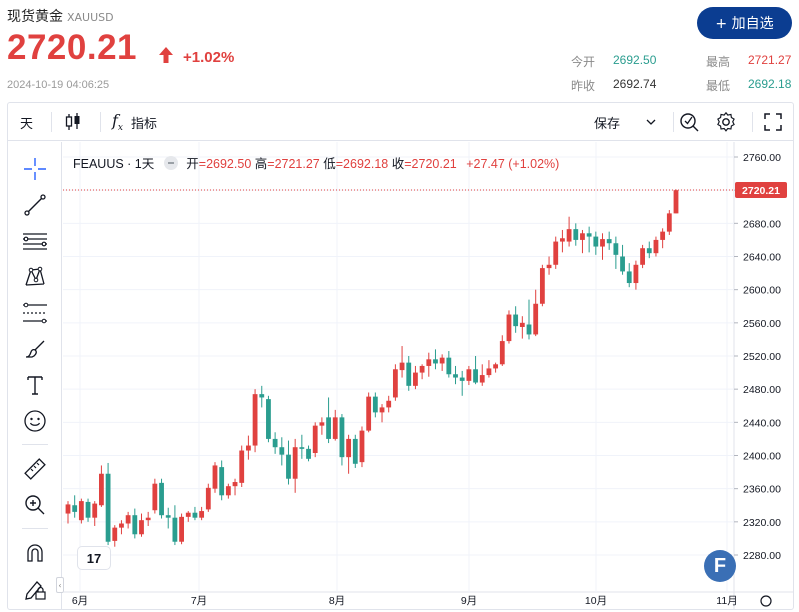  Describe the element at coordinates (583, 62) in the screenshot. I see `open-label: 今开` at that location.